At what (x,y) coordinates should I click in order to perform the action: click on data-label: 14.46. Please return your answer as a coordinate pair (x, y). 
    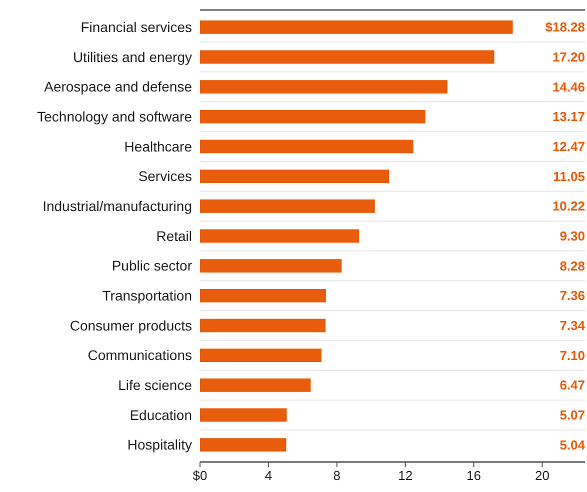
    Looking at the image, I should click on (568, 86).